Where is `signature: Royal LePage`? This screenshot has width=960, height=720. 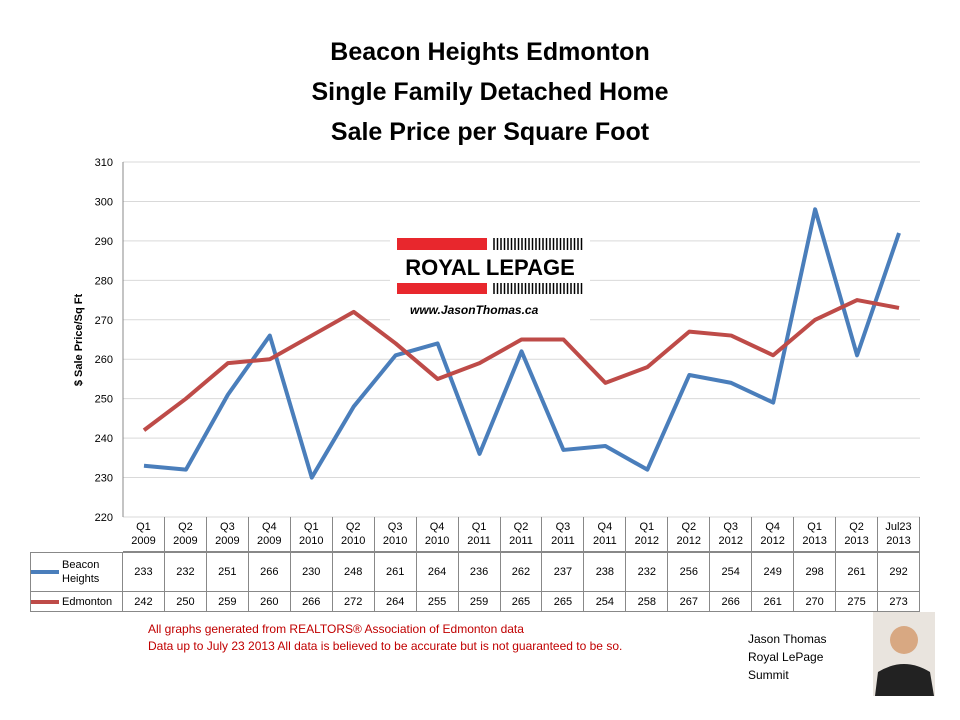 signature: Royal LePage is located at coordinates (786, 657).